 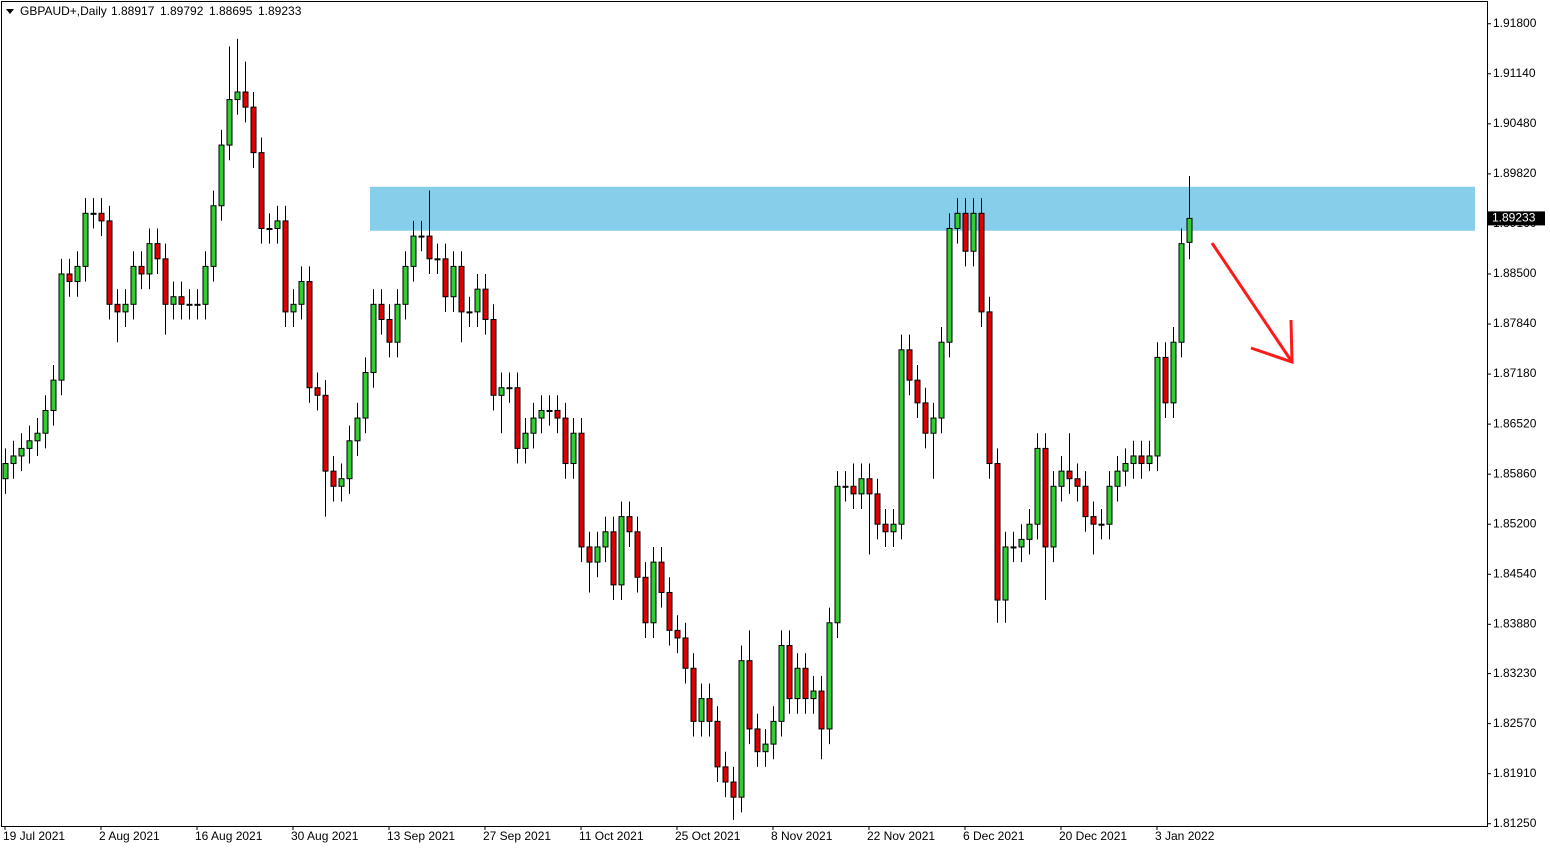 What do you see at coordinates (1515, 23) in the screenshot?
I see `y-tick-label: 1.91800` at bounding box center [1515, 23].